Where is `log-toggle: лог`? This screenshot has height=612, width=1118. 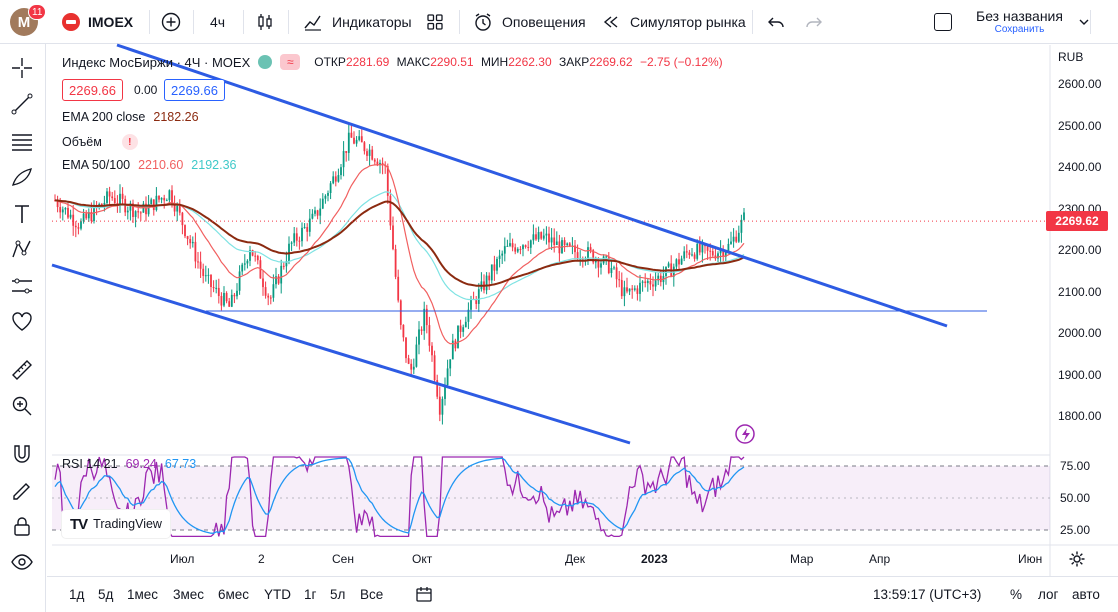
log-toggle: лог is located at coordinates (1048, 594).